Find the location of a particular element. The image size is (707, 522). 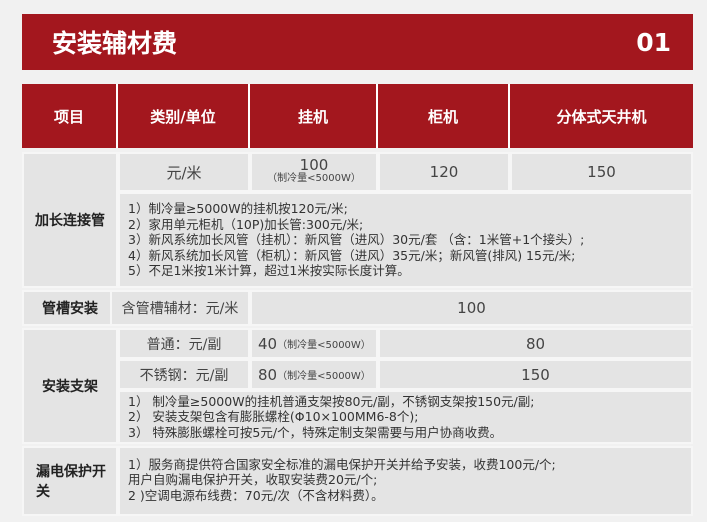

extension-cabinet: 120 is located at coordinates (444, 172).